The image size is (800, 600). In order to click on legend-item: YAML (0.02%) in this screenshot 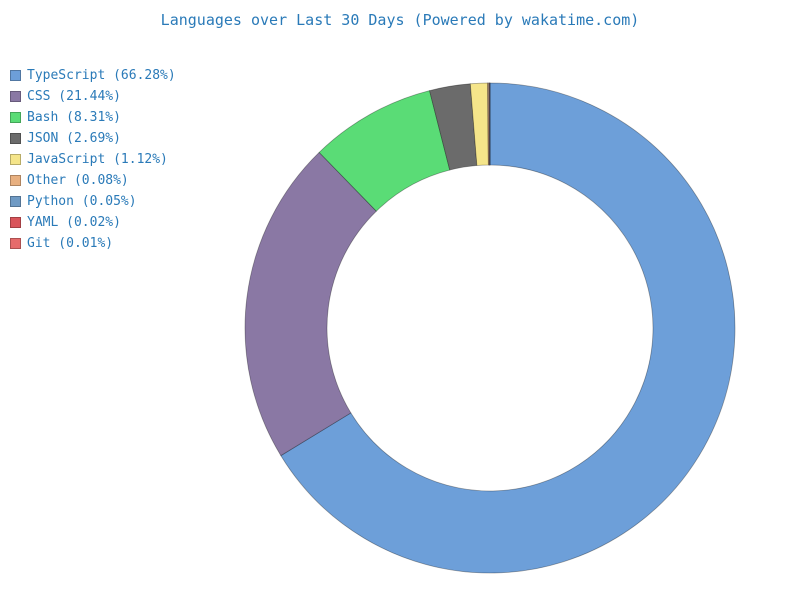, I will do `click(93, 222)`.